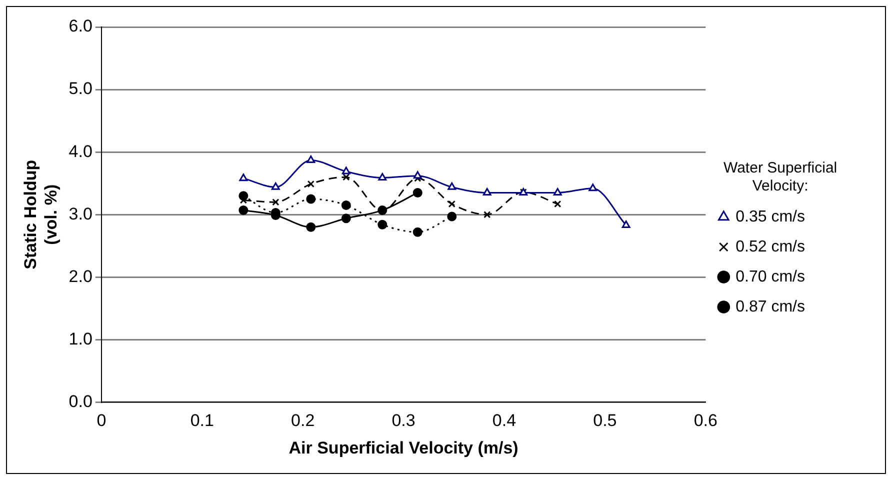 The image size is (894, 482). I want to click on y-tick-label: 2.0, so click(80, 276).